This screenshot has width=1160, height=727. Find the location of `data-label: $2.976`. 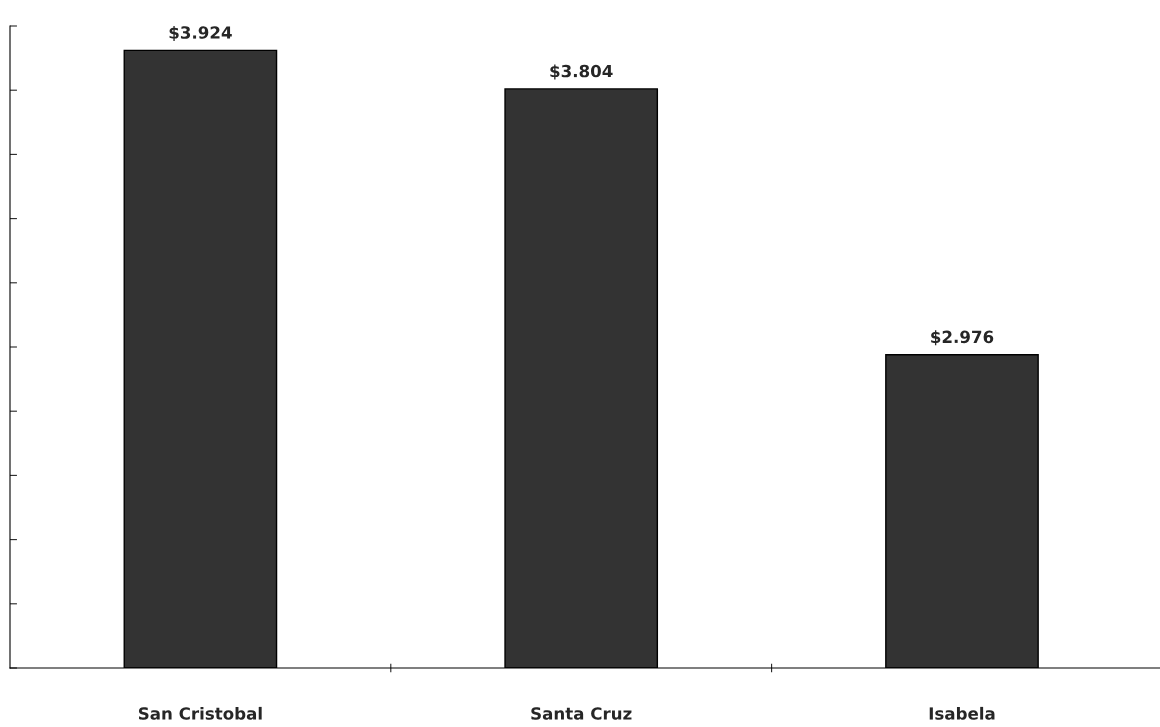

data-label: $2.976 is located at coordinates (962, 338).